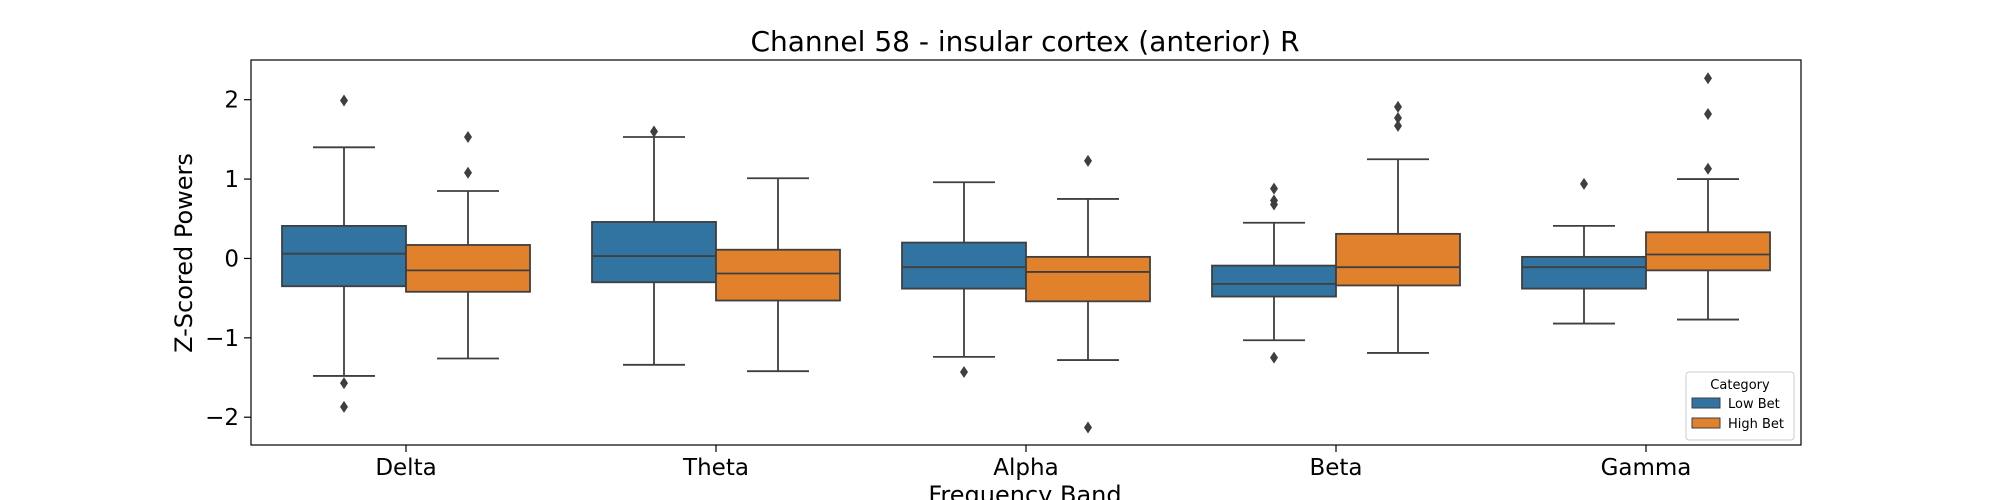 Image resolution: width=2000 pixels, height=500 pixels. I want to click on box-low-bet-alpha, so click(964, 279).